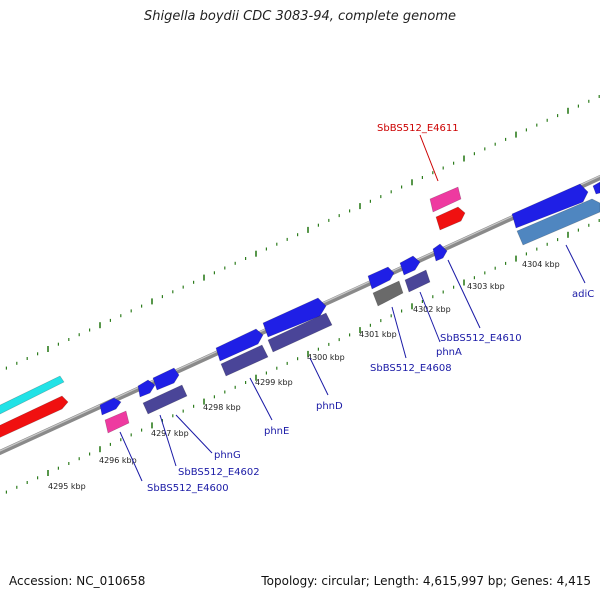  What do you see at coordinates (575, 264) in the screenshot?
I see `leader-adiC` at bounding box center [575, 264].